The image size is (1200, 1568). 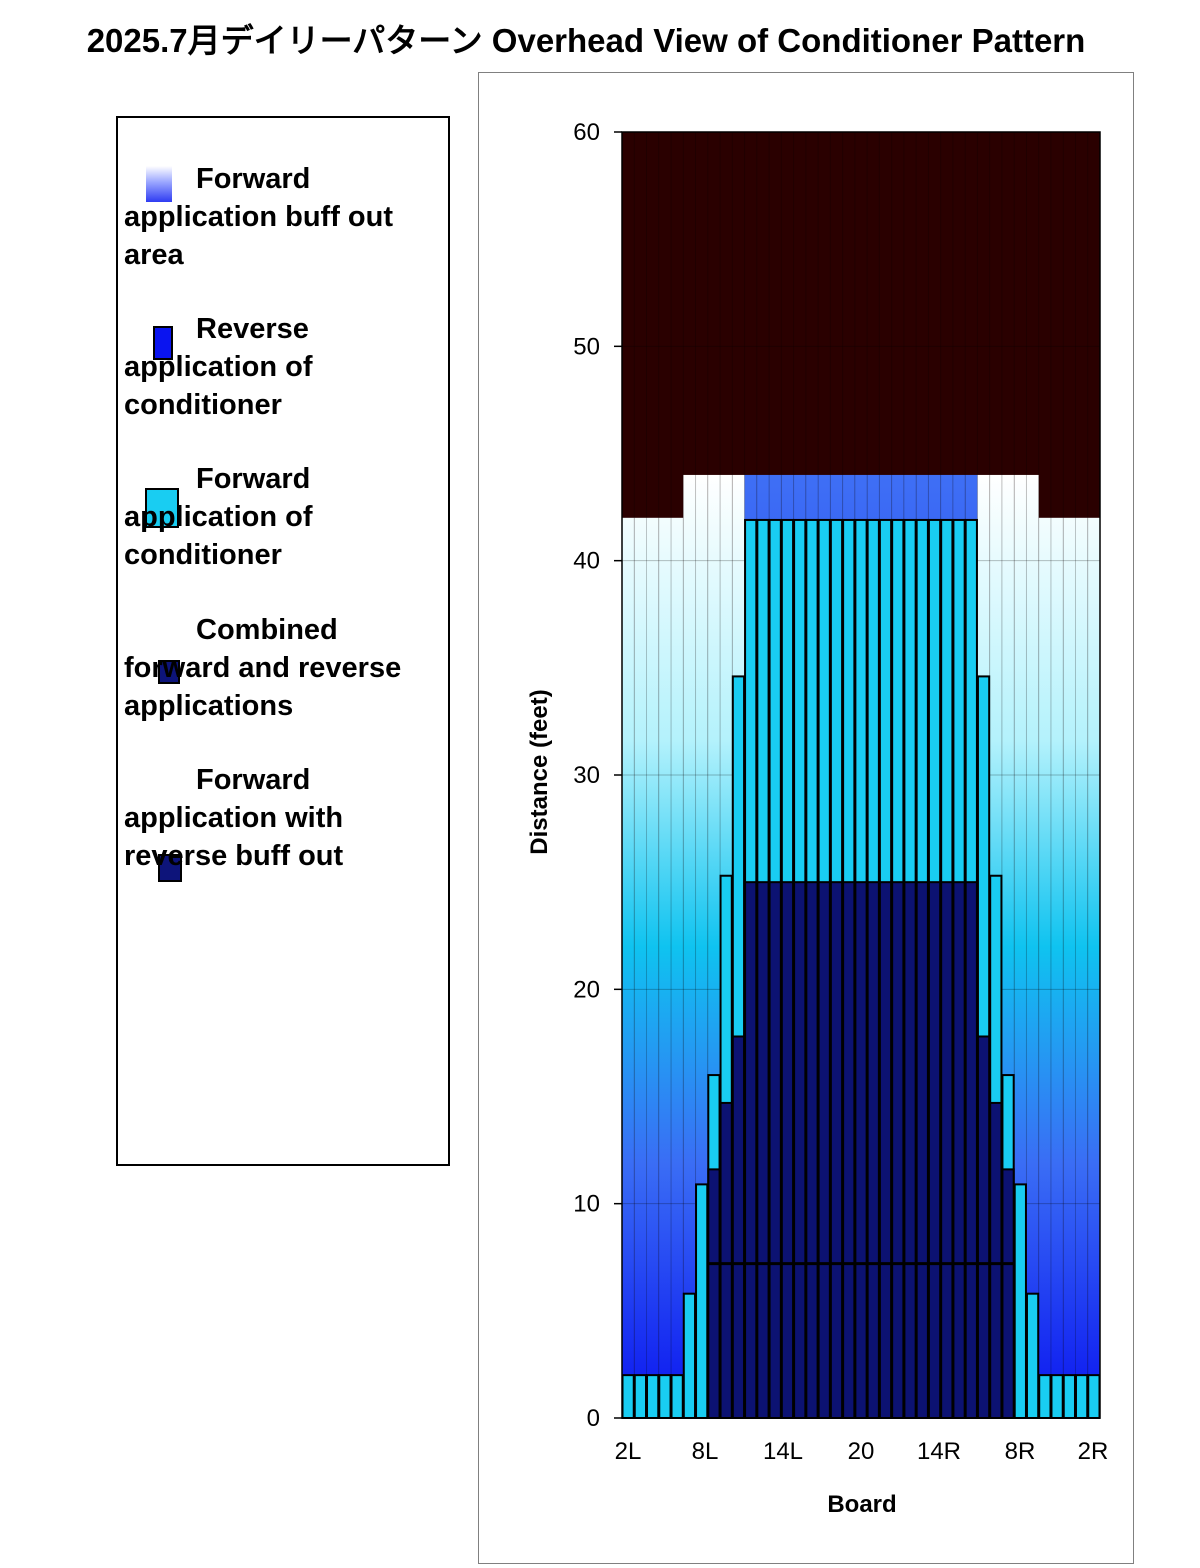 I want to click on y-axis-label: Distance (feet), so click(x=539, y=771).